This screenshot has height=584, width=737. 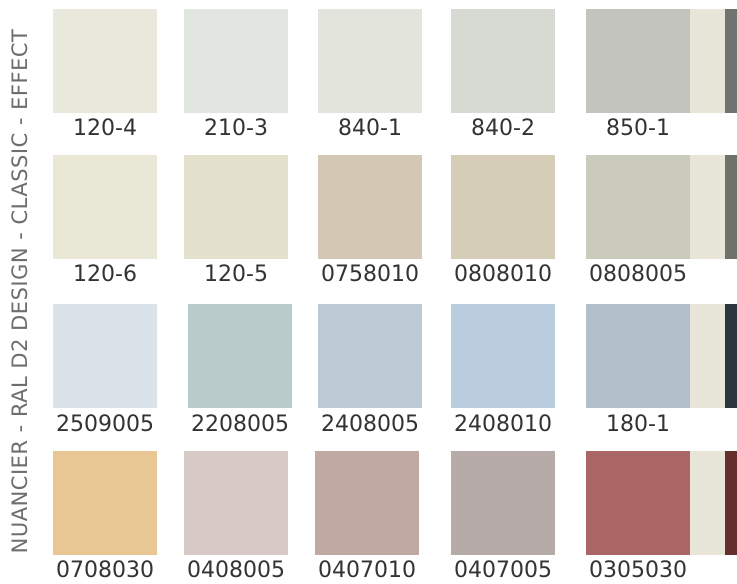 I want to click on color-code-label: 2408005, so click(x=370, y=424).